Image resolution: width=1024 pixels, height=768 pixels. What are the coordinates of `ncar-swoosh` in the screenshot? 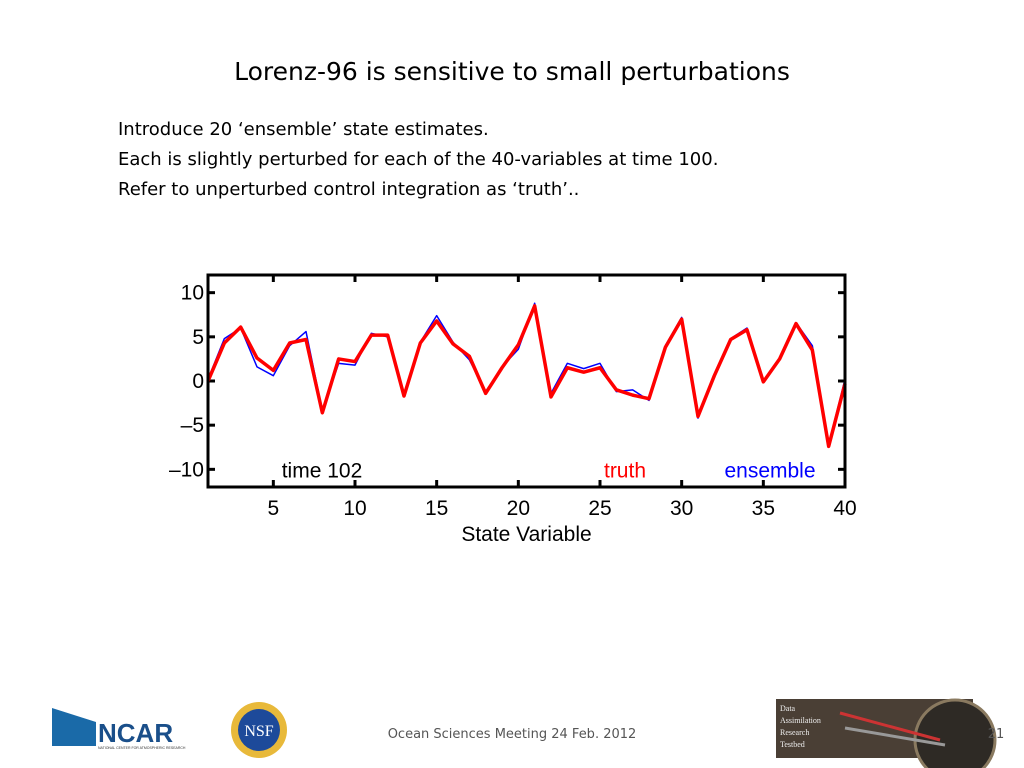 It's located at (74, 727).